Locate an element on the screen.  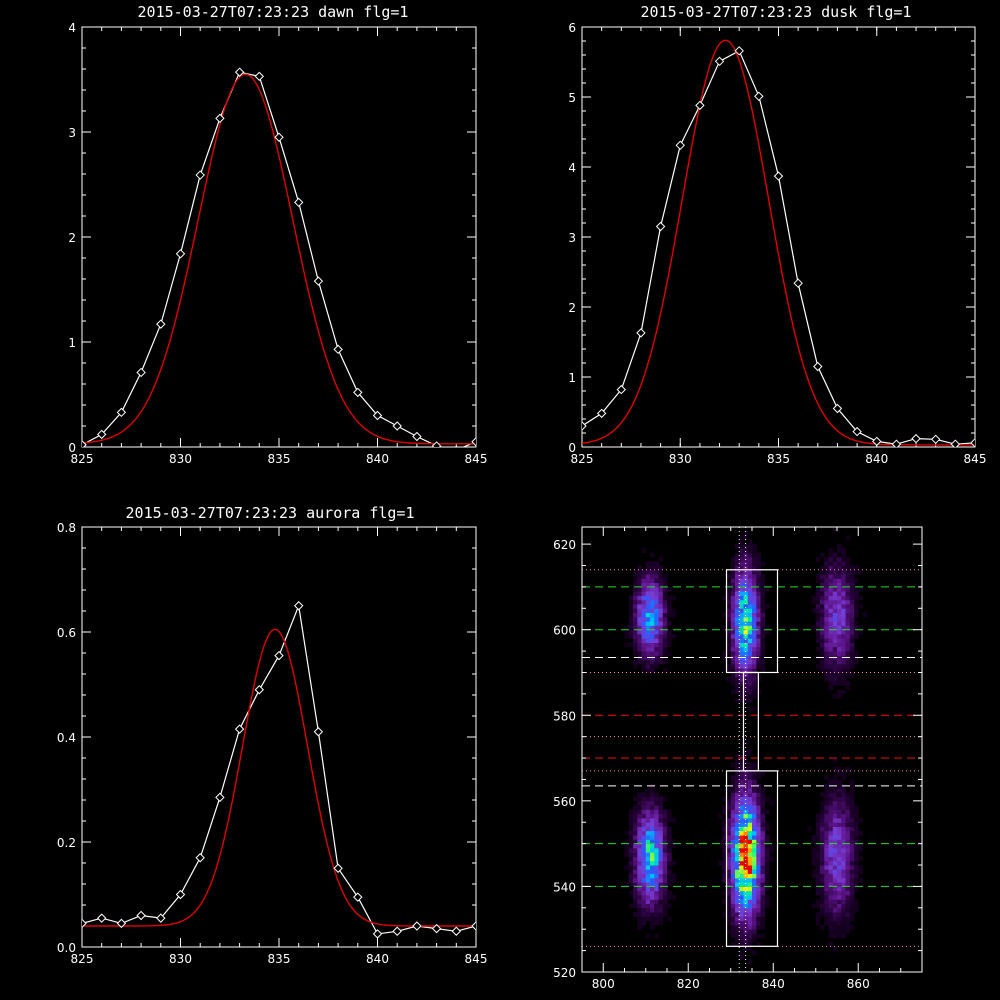
dusk-data-point is located at coordinates (660, 226).